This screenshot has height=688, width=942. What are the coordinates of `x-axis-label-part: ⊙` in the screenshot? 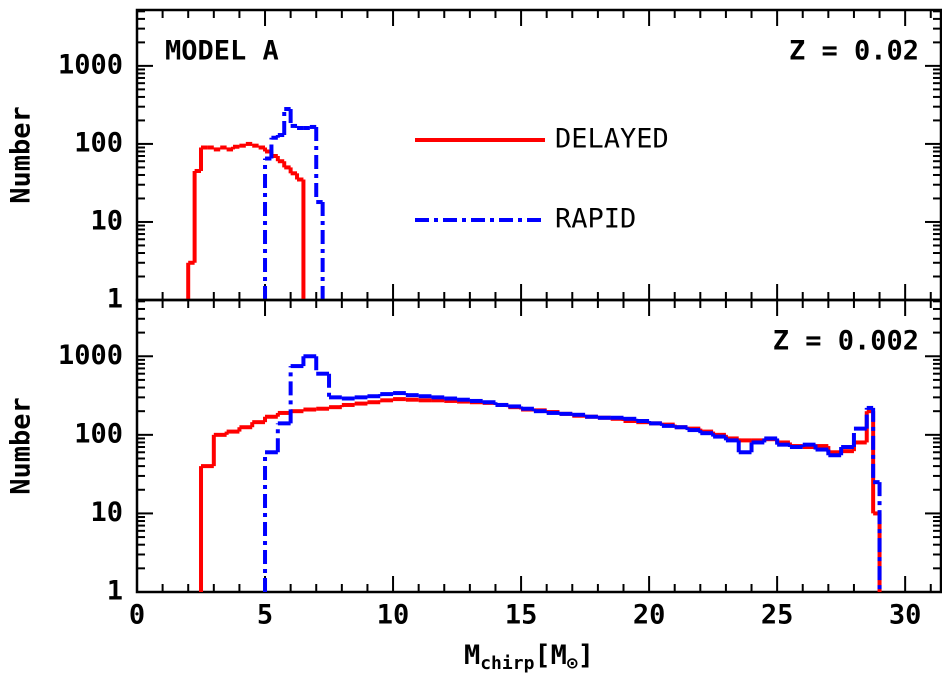 It's located at (572, 663).